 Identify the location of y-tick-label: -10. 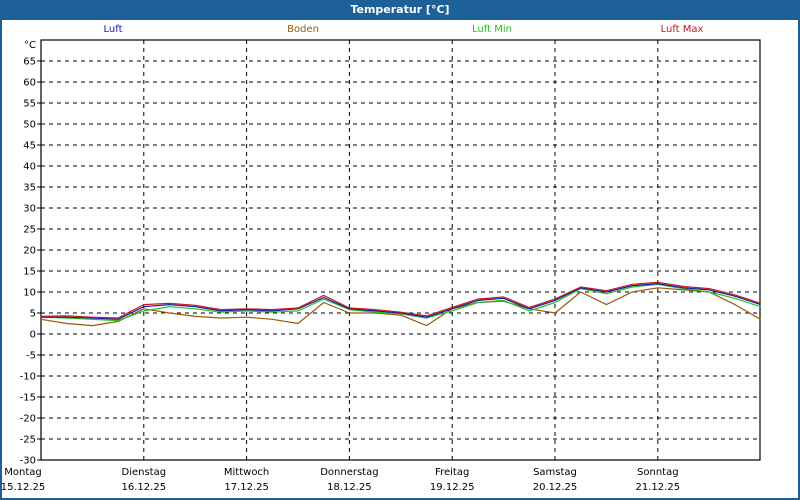
(28, 377).